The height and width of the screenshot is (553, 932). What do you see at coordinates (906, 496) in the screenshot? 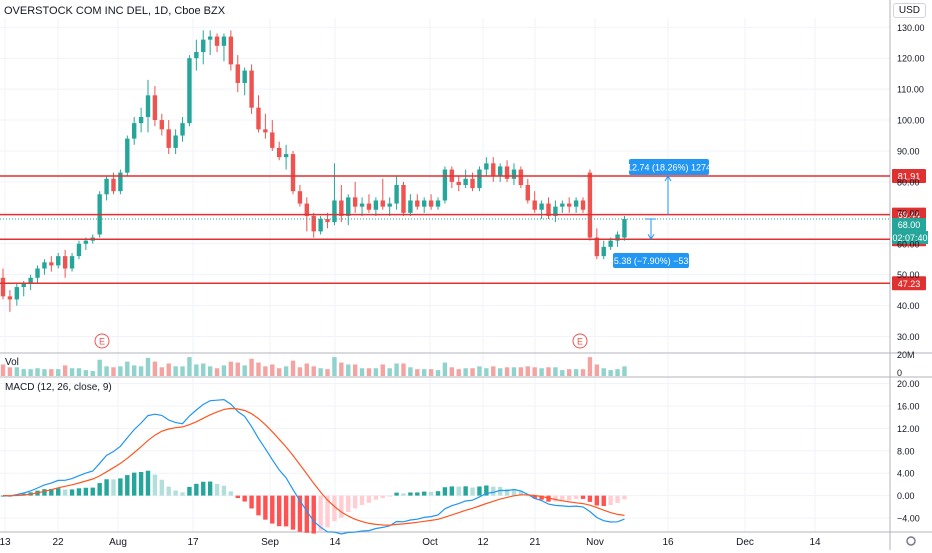
I see `macd-tick-label: 0.00` at bounding box center [906, 496].